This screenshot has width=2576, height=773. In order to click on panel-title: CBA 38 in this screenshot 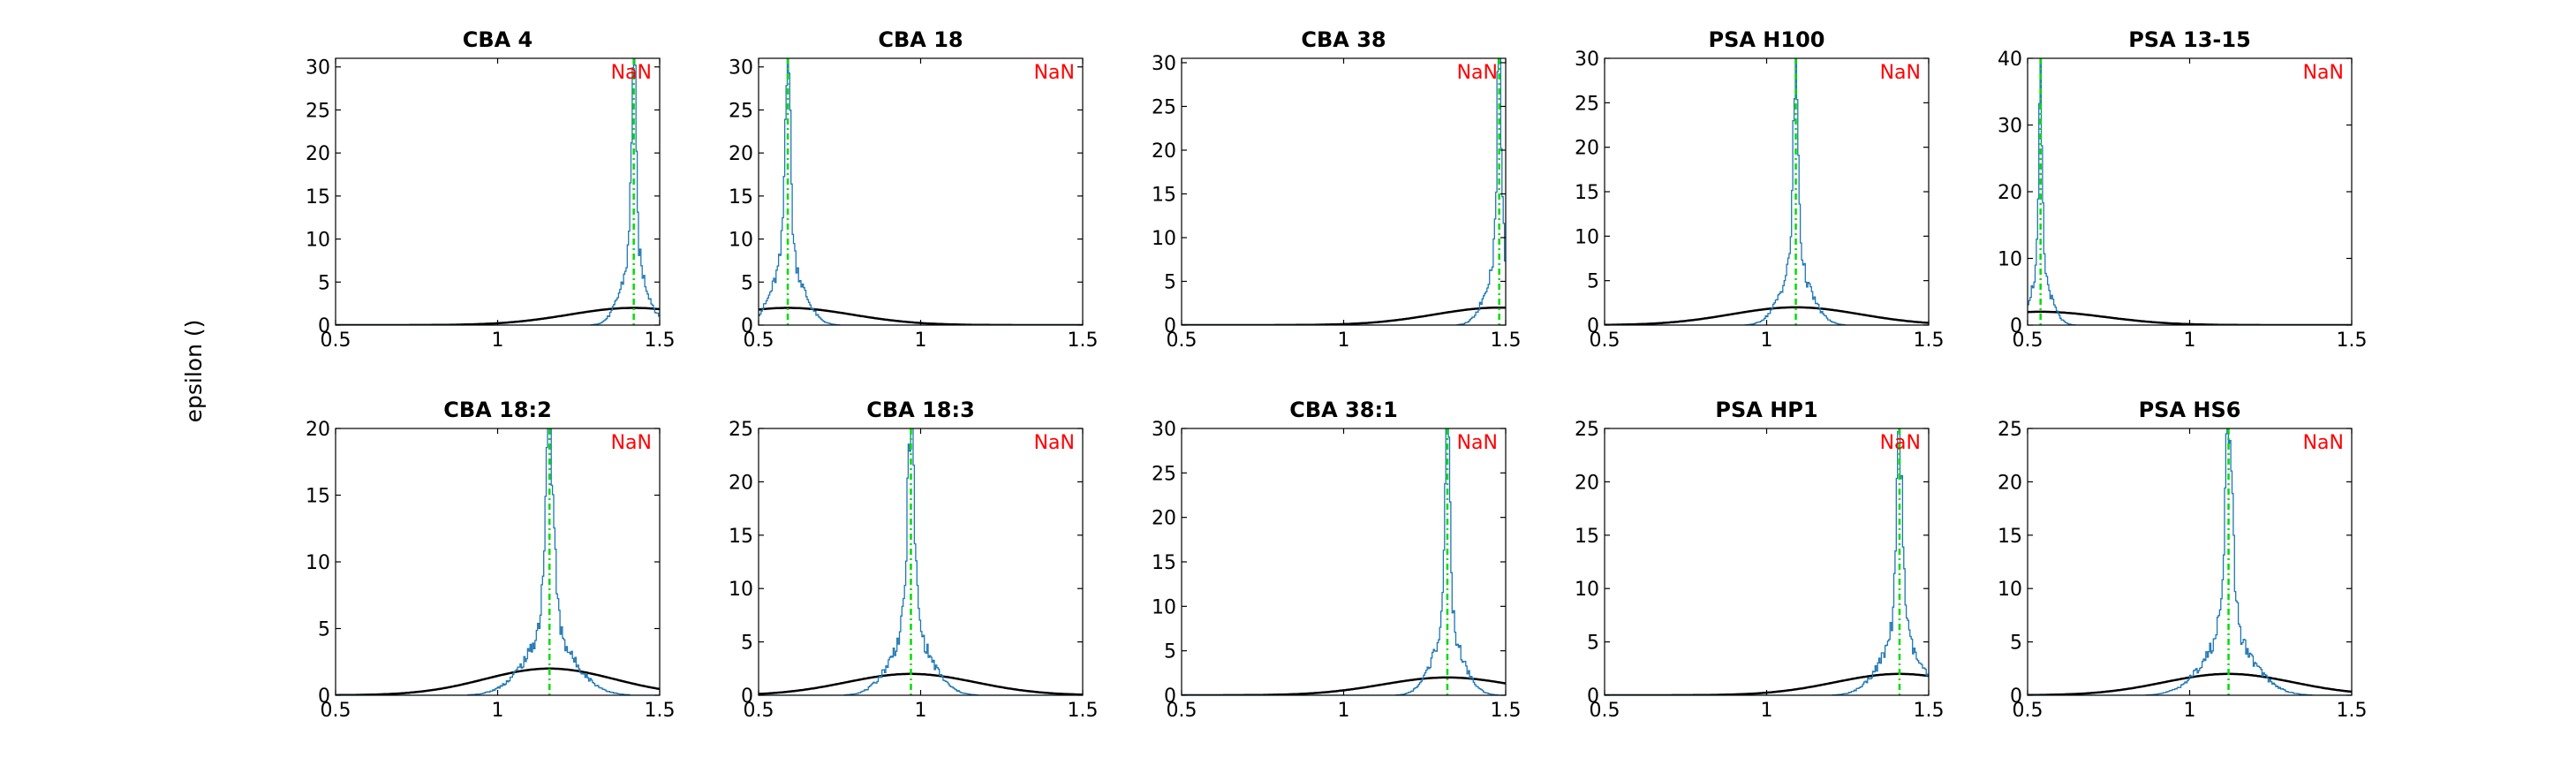, I will do `click(1344, 39)`.